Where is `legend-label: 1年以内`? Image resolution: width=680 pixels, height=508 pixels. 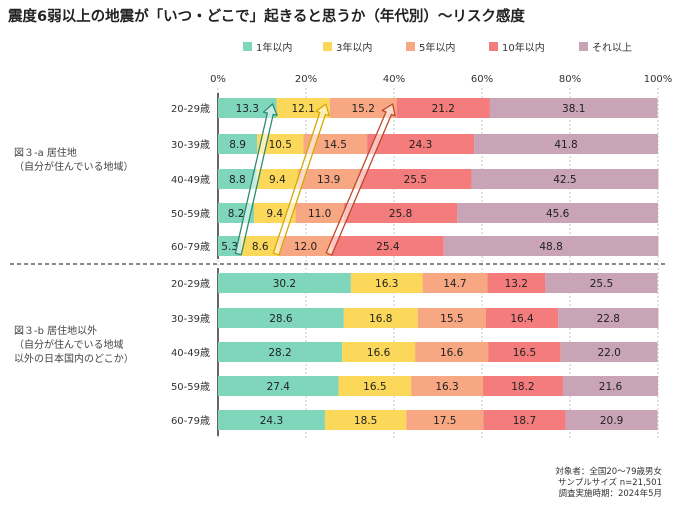
legend-label: 1年以内 is located at coordinates (274, 47).